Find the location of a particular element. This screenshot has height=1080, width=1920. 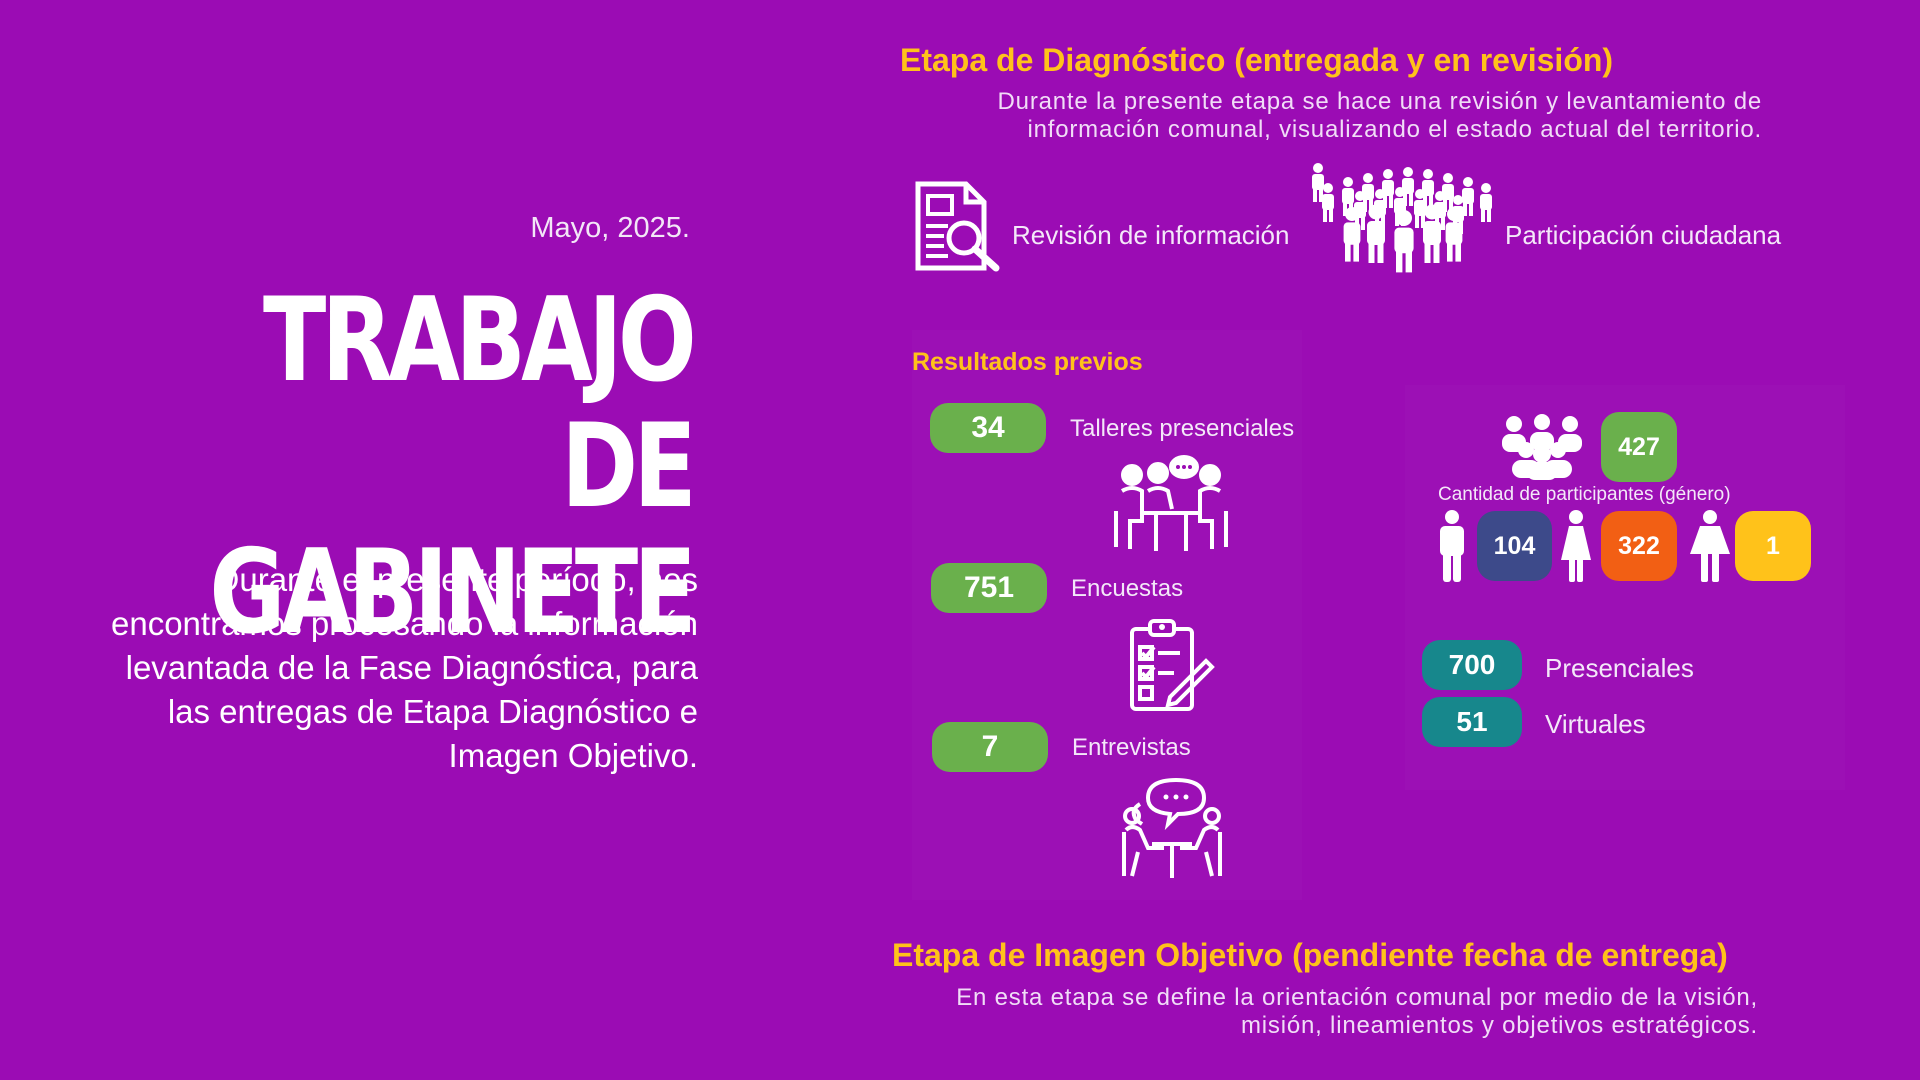

participants-group-icon is located at coordinates (1542, 449).